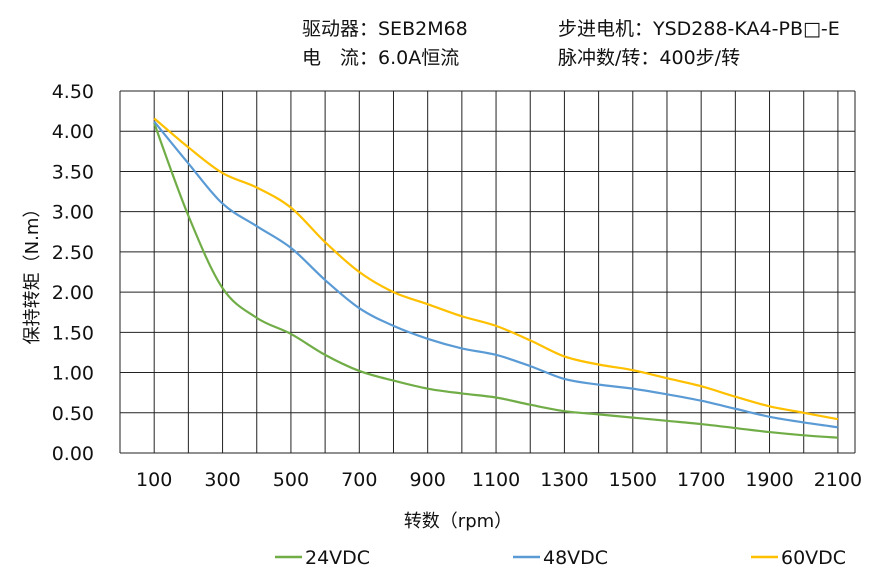 The height and width of the screenshot is (586, 888). Describe the element at coordinates (73, 454) in the screenshot. I see `y-tick-label: 0.00` at that location.